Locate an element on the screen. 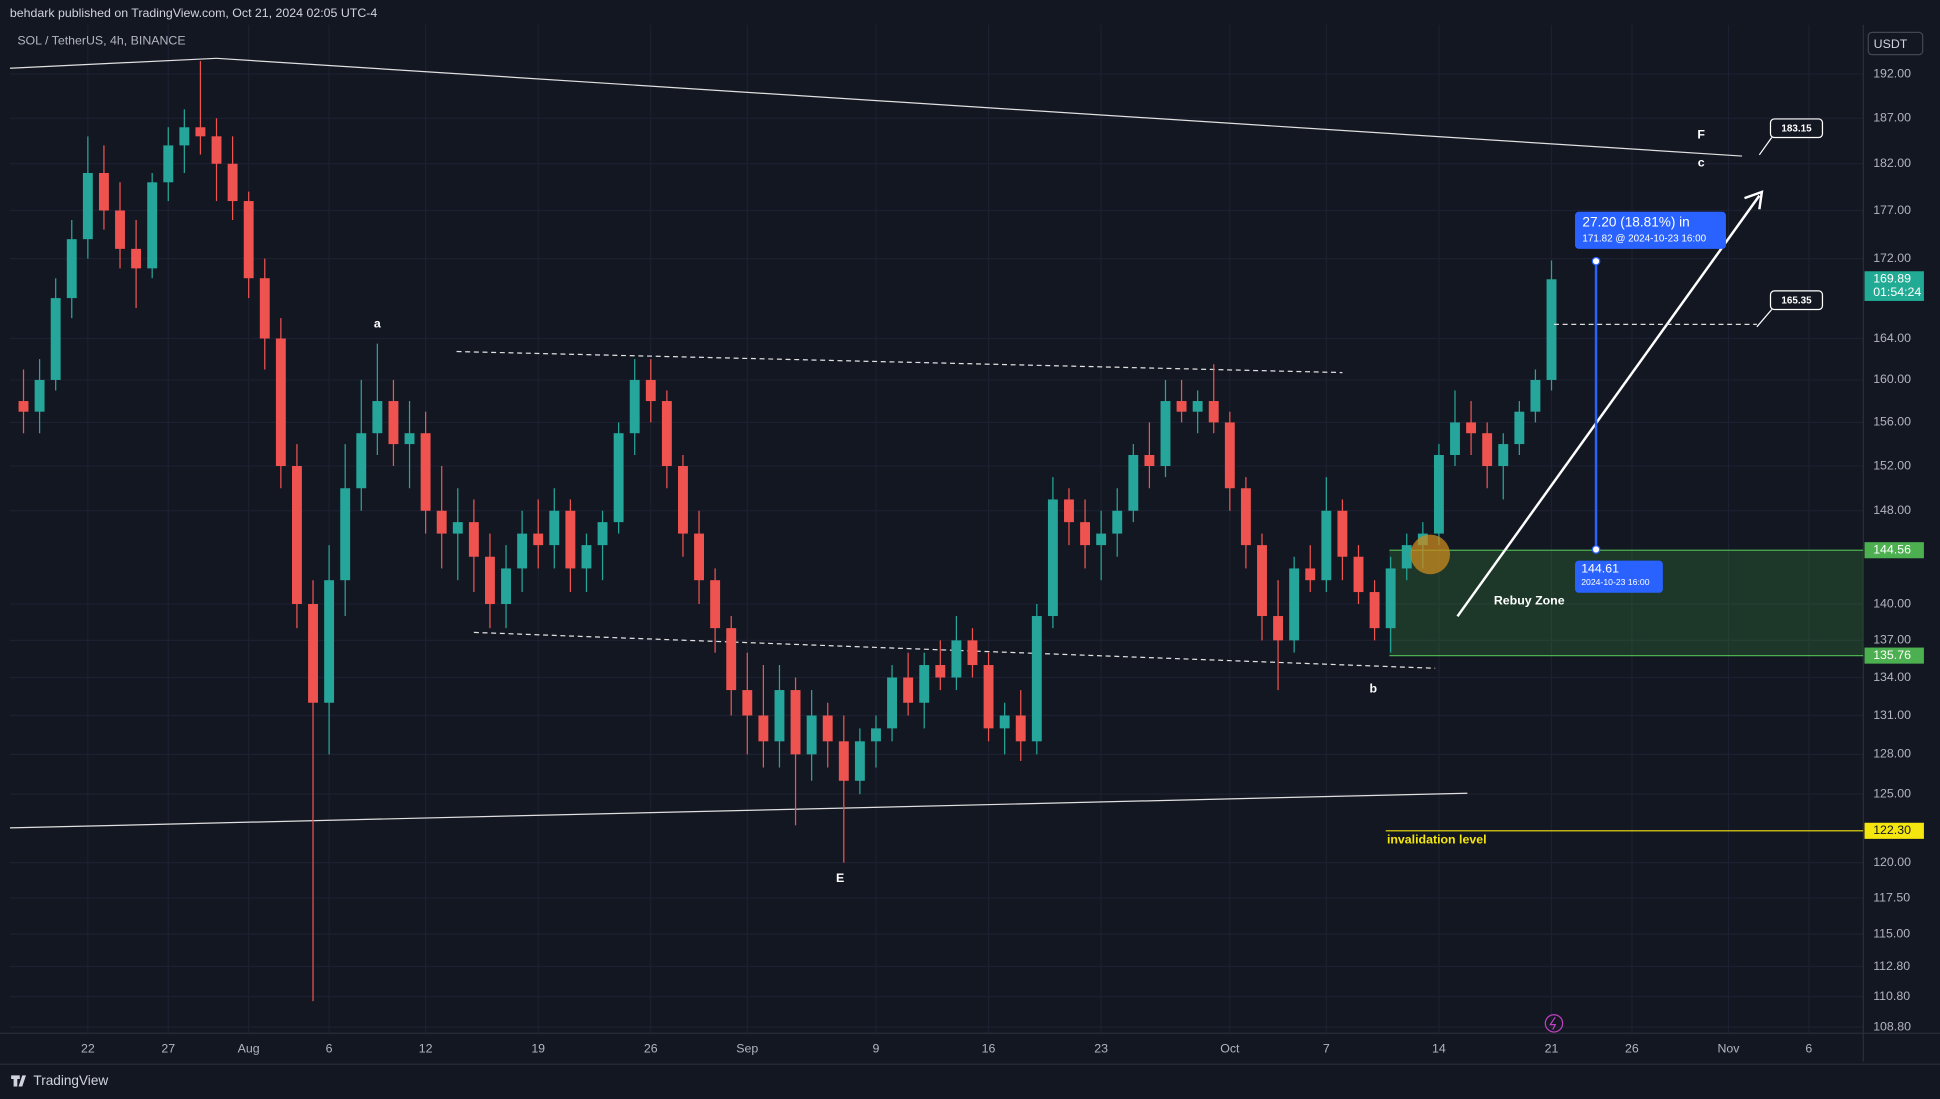 Image resolution: width=1940 pixels, height=1099 pixels. projection-arrow is located at coordinates (1608, 406).